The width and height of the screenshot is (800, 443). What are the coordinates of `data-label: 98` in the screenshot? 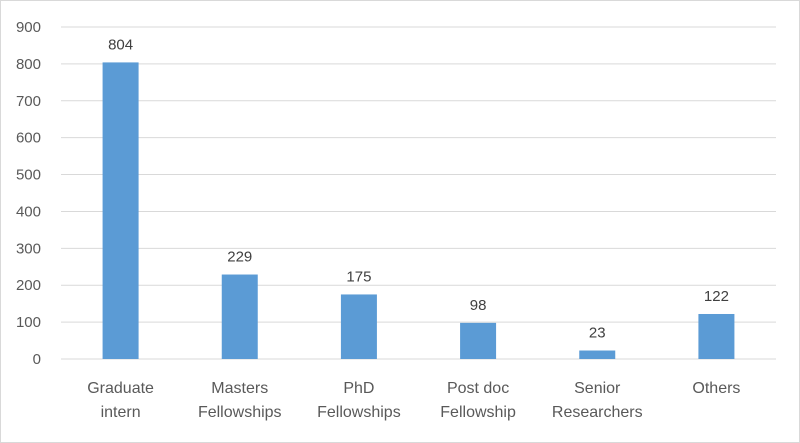 It's located at (478, 305).